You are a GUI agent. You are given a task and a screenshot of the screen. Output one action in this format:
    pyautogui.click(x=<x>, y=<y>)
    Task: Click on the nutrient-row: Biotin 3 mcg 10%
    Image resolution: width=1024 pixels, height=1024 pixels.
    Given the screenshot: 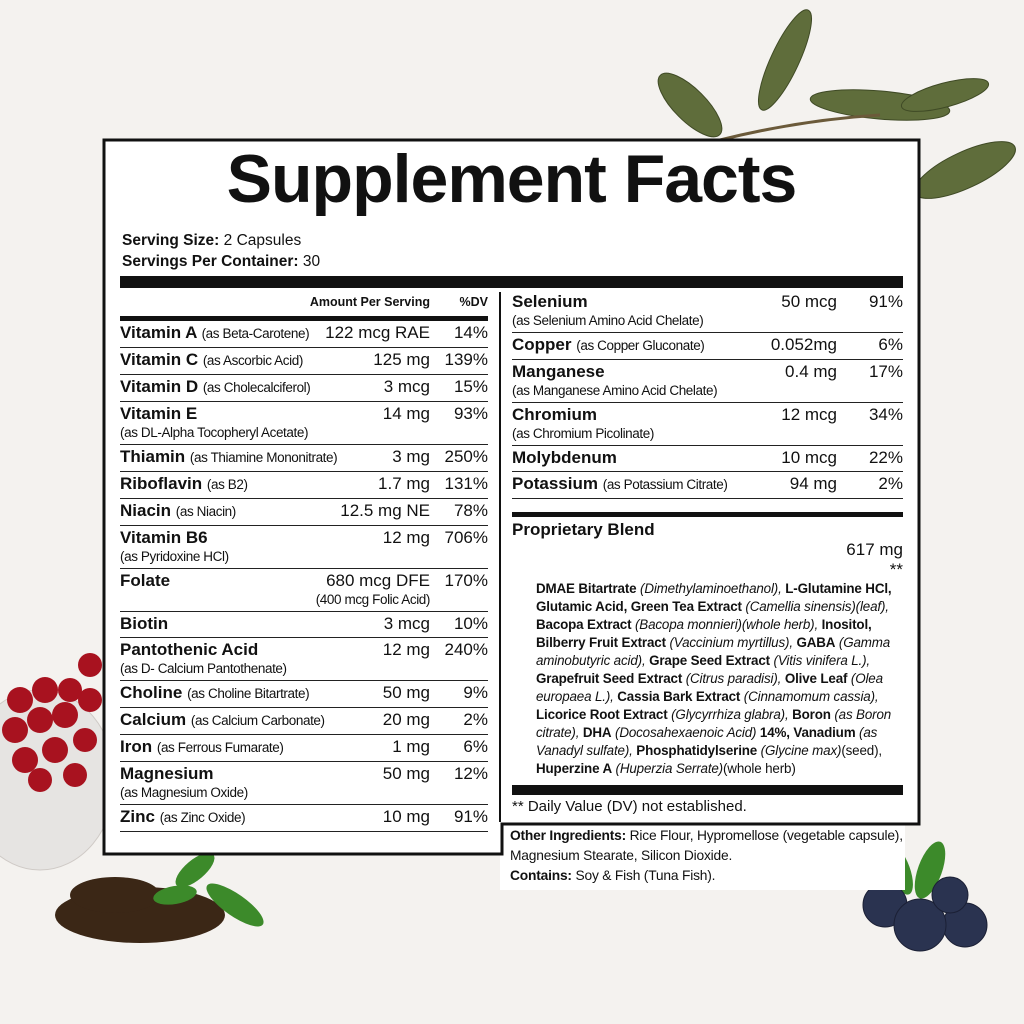 What is the action you would take?
    pyautogui.click(x=304, y=625)
    